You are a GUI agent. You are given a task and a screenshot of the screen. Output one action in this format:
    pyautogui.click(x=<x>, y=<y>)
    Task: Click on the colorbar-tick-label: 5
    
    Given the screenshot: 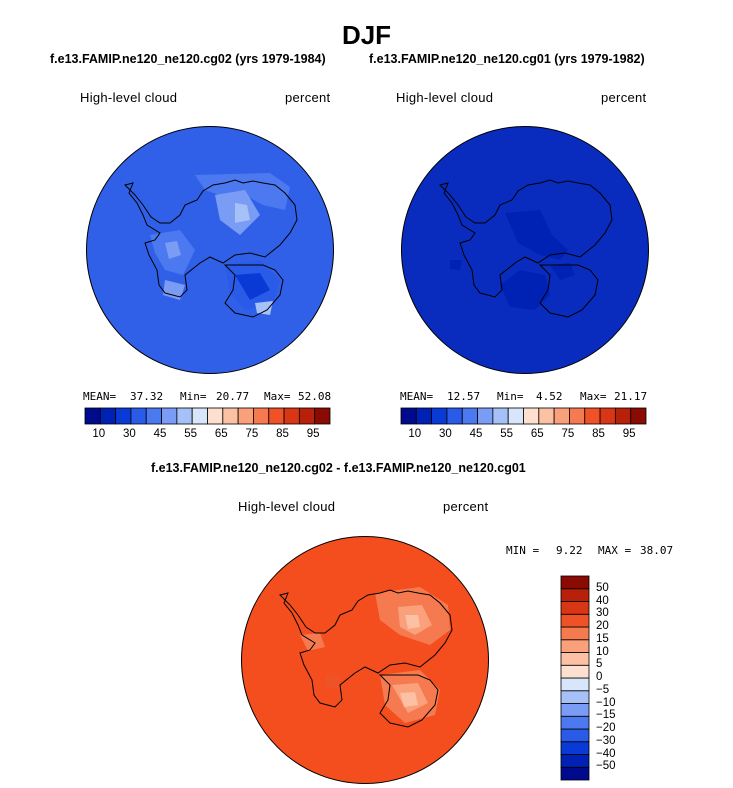 What is the action you would take?
    pyautogui.click(x=599, y=664)
    